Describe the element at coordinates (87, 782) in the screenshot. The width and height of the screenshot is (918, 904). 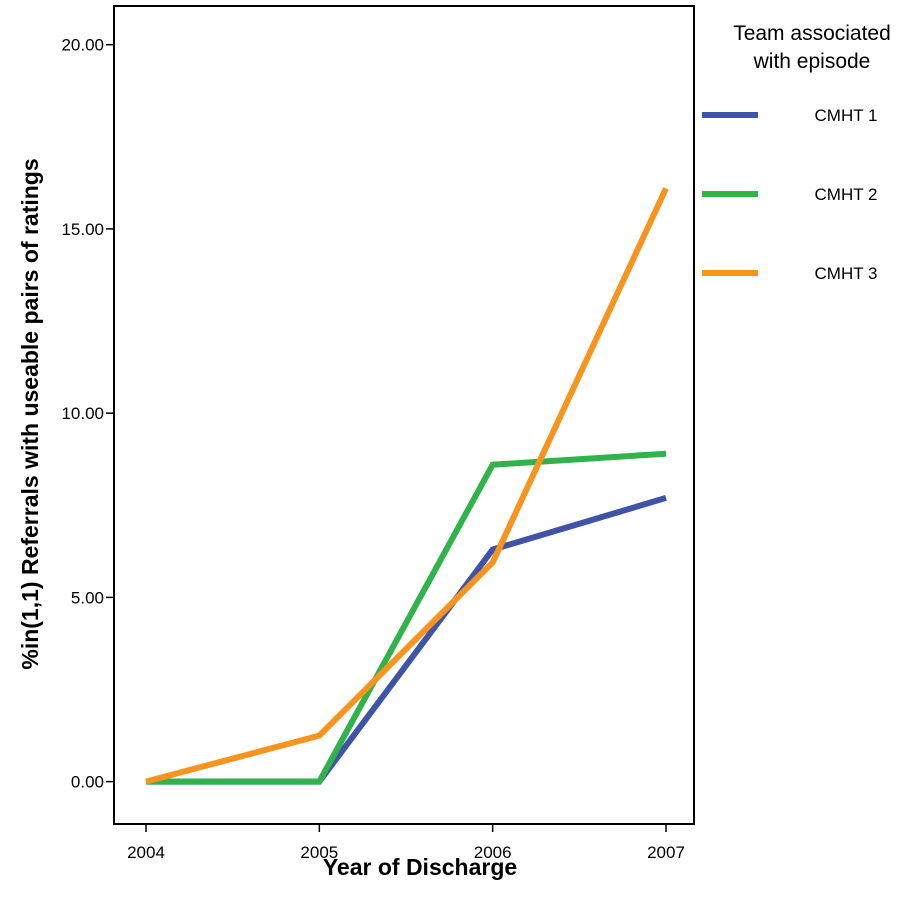
I see `y-tick-label: 0.00` at that location.